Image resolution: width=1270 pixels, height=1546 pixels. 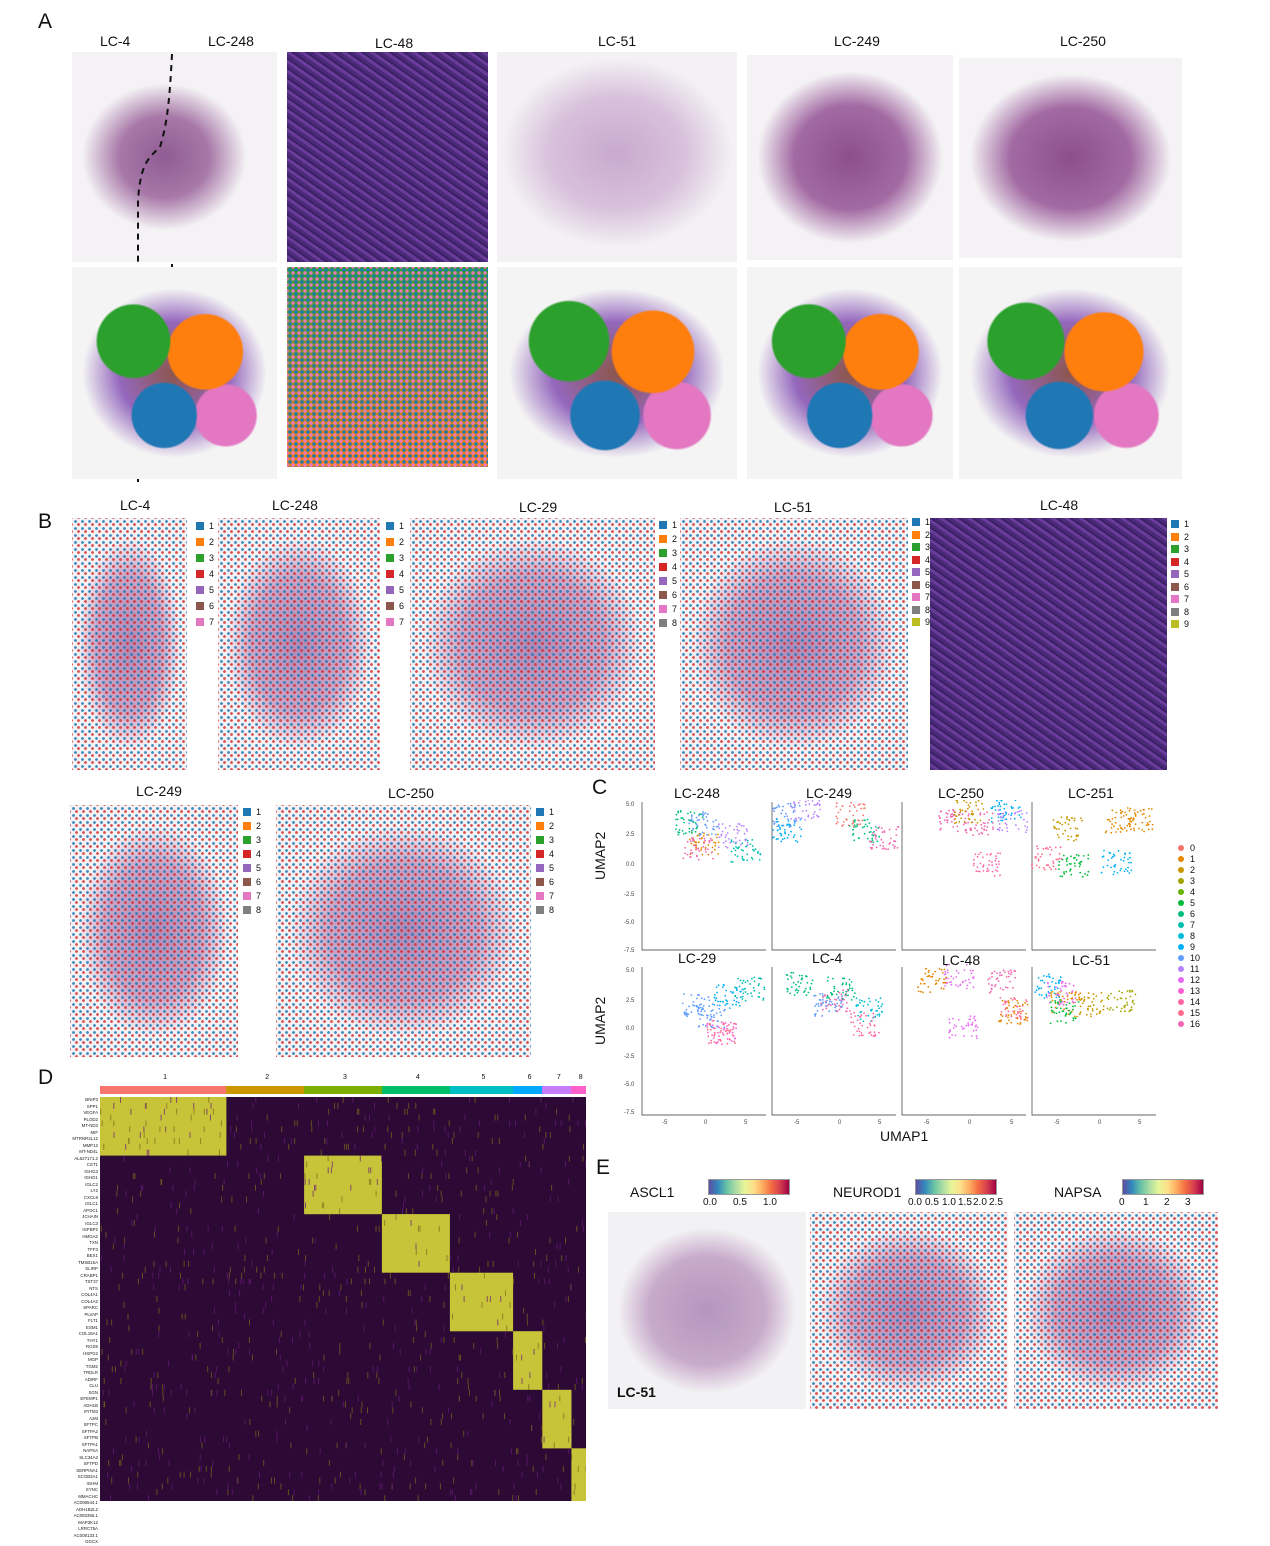 I want to click on heatmap-group-label: 4, so click(x=418, y=1077).